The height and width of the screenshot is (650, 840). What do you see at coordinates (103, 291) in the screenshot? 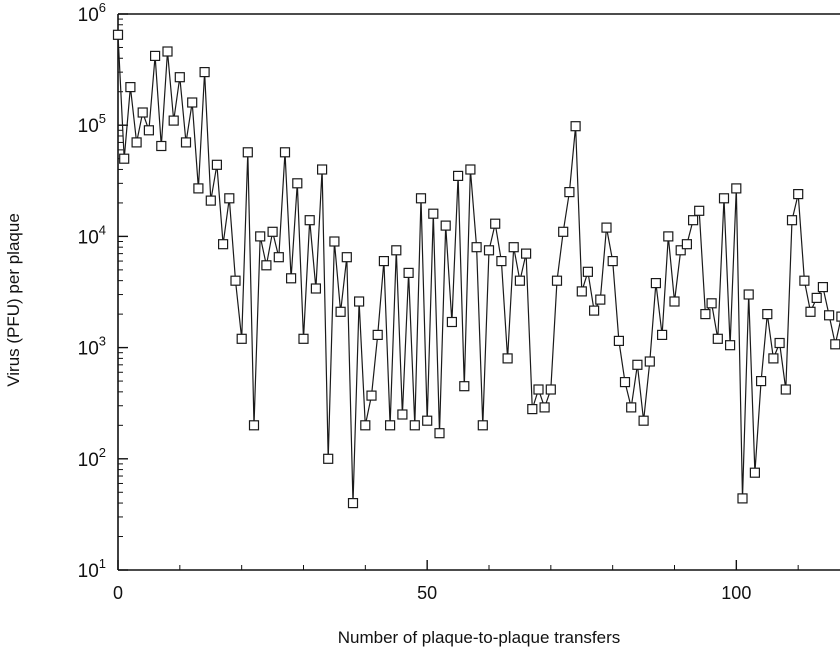
I see `y-axis-ticks: 10¹ 10² 10³ 10⁴ 10⁵ 10⁶` at bounding box center [103, 291].